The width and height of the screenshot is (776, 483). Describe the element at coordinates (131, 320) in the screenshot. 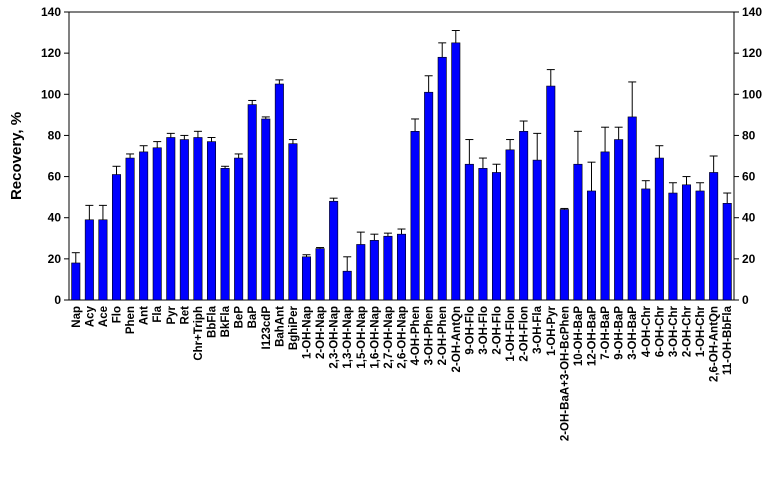

I see `category-label: Phen` at that location.